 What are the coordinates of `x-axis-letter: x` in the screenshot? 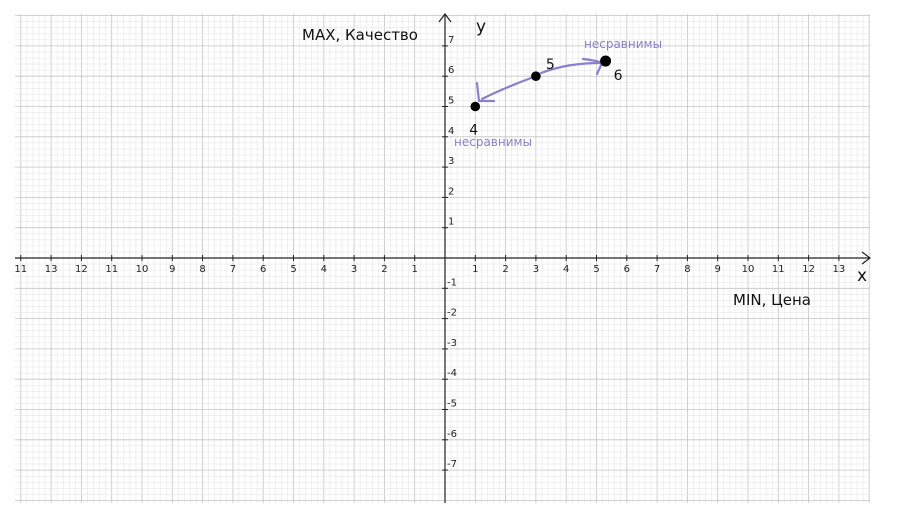 It's located at (862, 276).